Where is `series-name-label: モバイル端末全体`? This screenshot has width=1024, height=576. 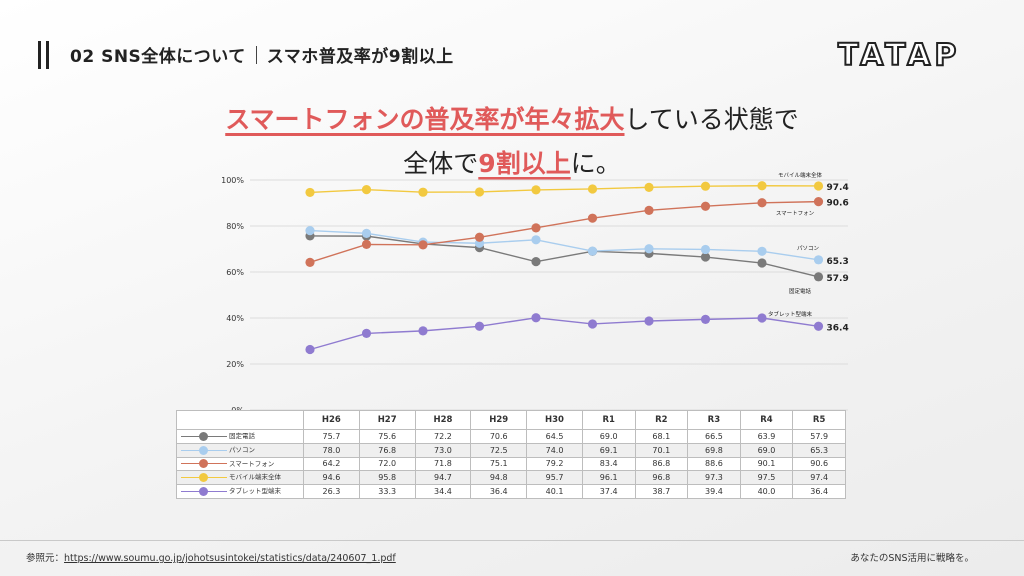 series-name-label: モバイル端末全体 is located at coordinates (800, 175).